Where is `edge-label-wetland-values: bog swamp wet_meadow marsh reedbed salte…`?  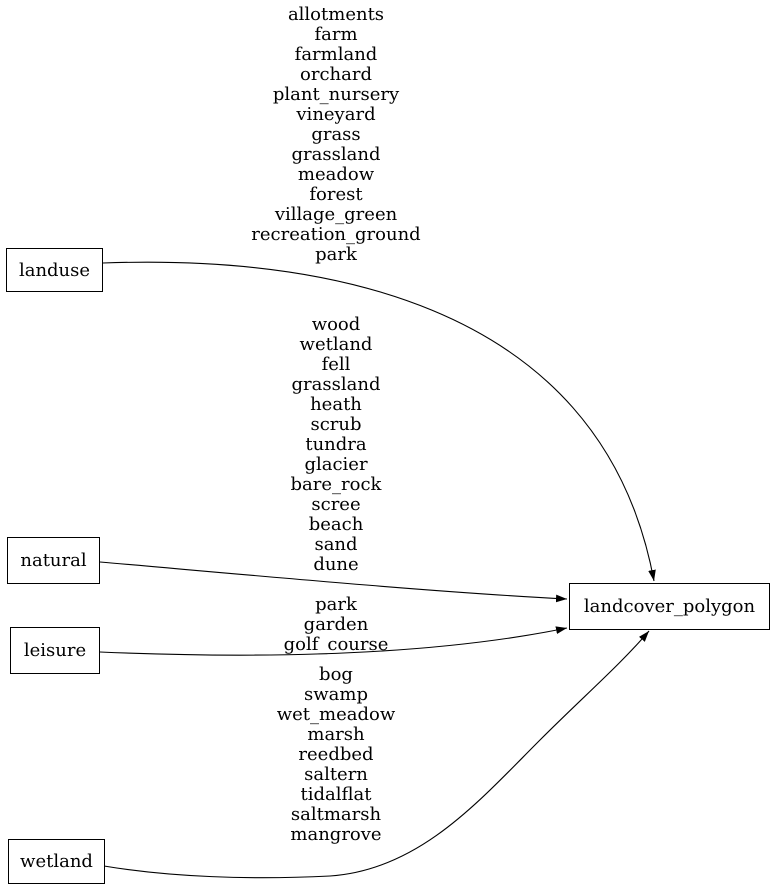
edge-label-wetland-values: bog swamp wet_meadow marsh reedbed salte… is located at coordinates (336, 754).